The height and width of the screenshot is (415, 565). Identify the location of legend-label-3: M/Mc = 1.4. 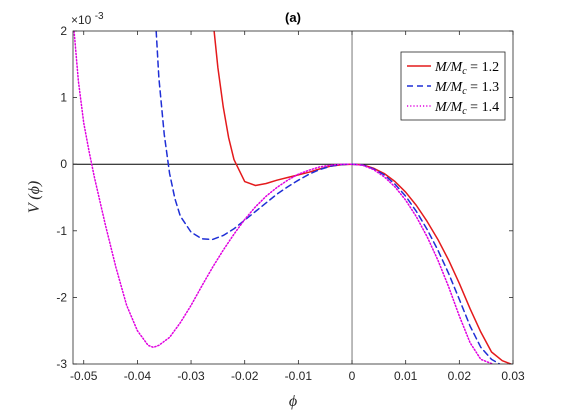
(466, 108).